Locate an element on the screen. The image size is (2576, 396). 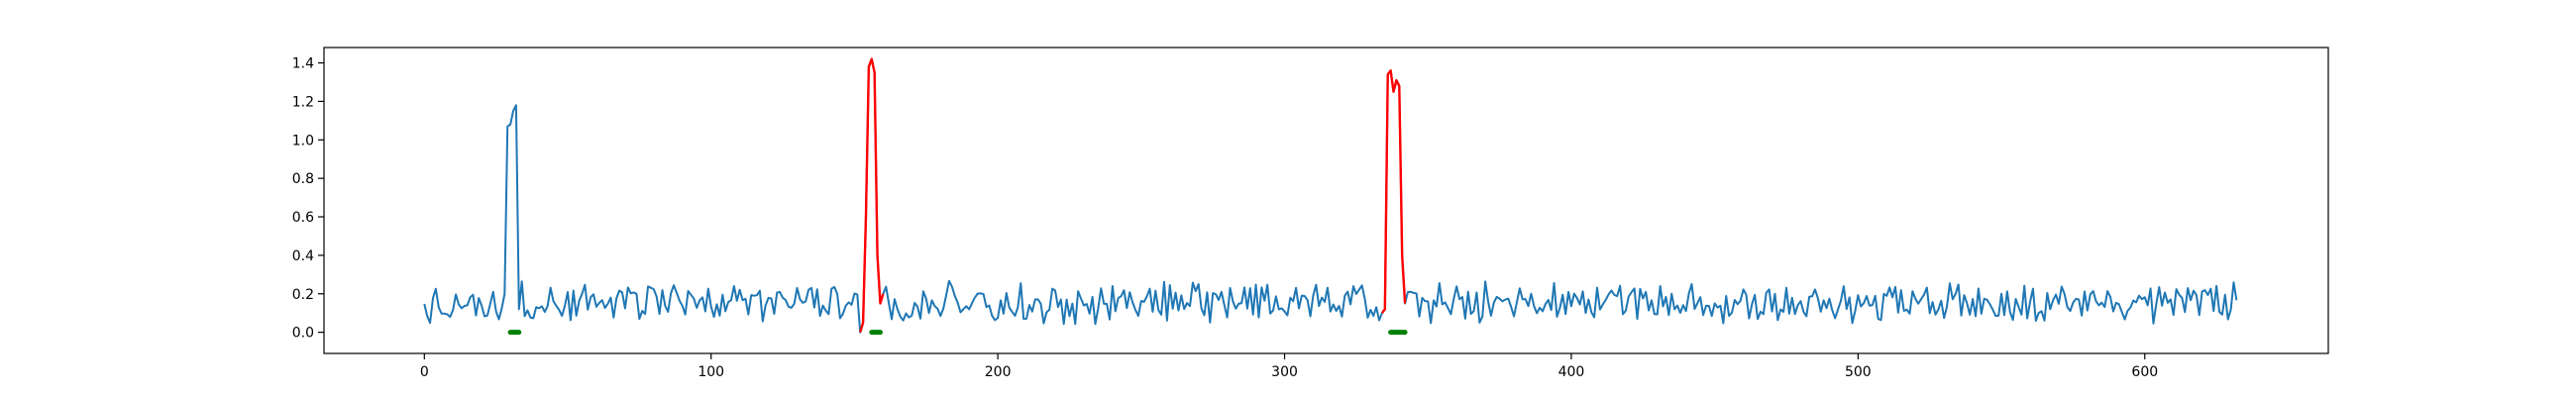
x-tick-label-300: 300 is located at coordinates (1284, 372).